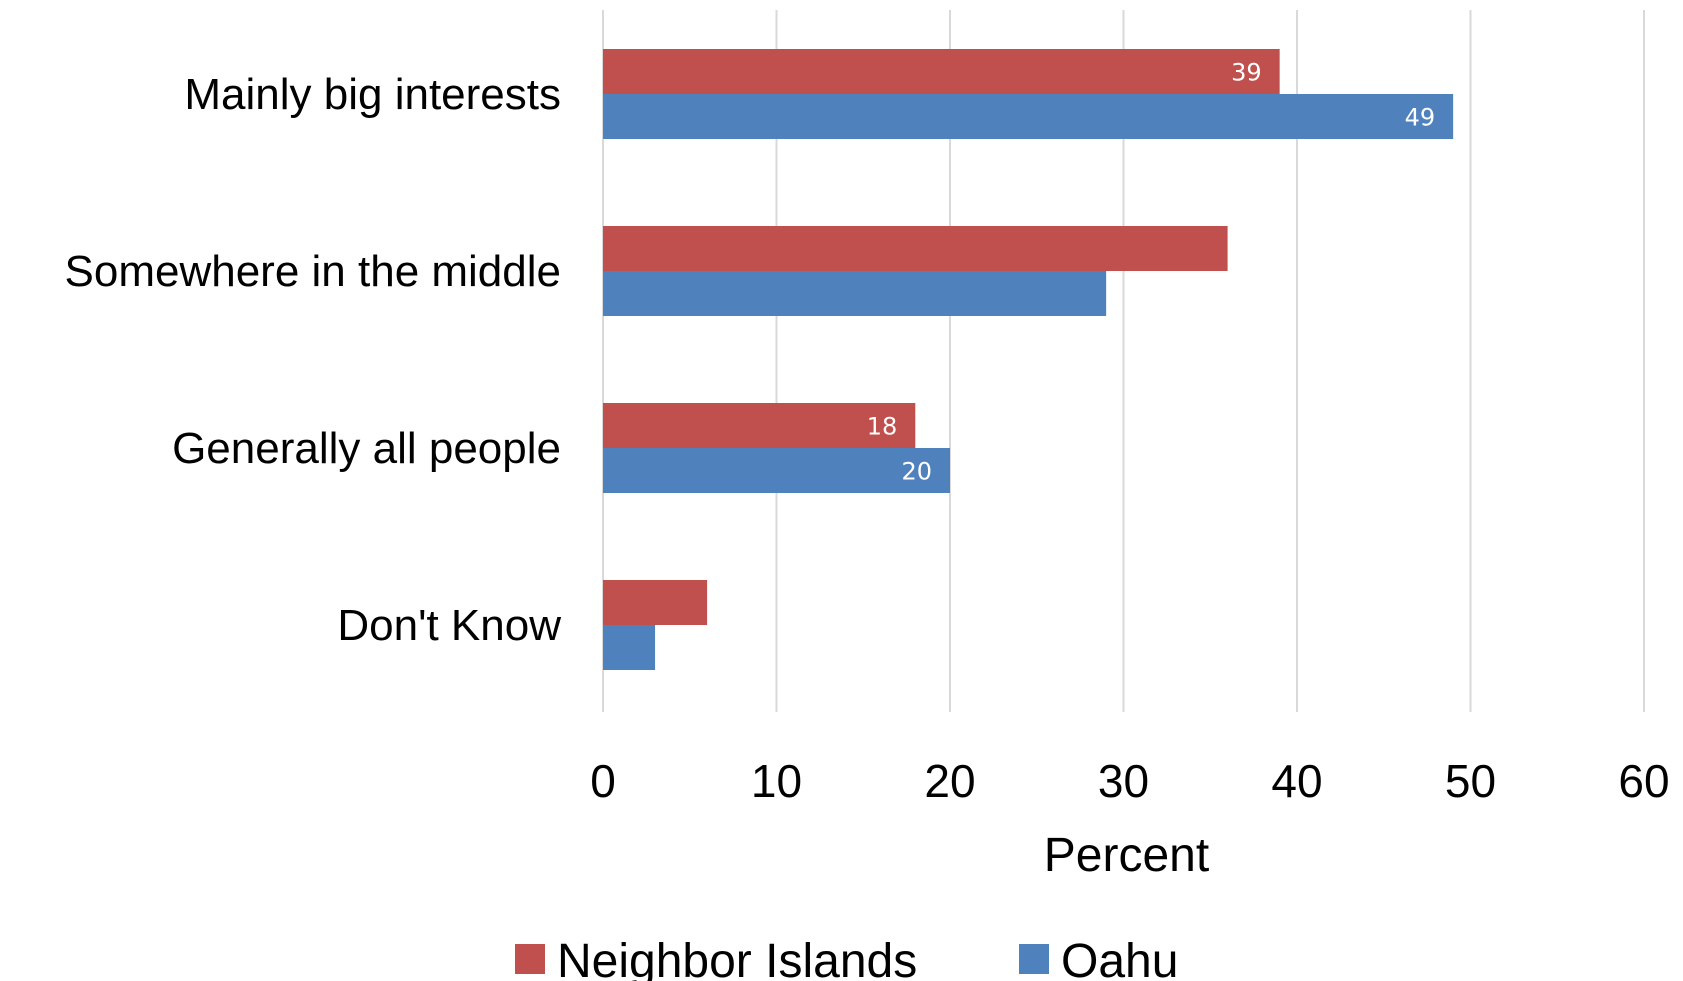 The width and height of the screenshot is (1683, 981). What do you see at coordinates (603, 781) in the screenshot?
I see `x-tick-label: 0` at bounding box center [603, 781].